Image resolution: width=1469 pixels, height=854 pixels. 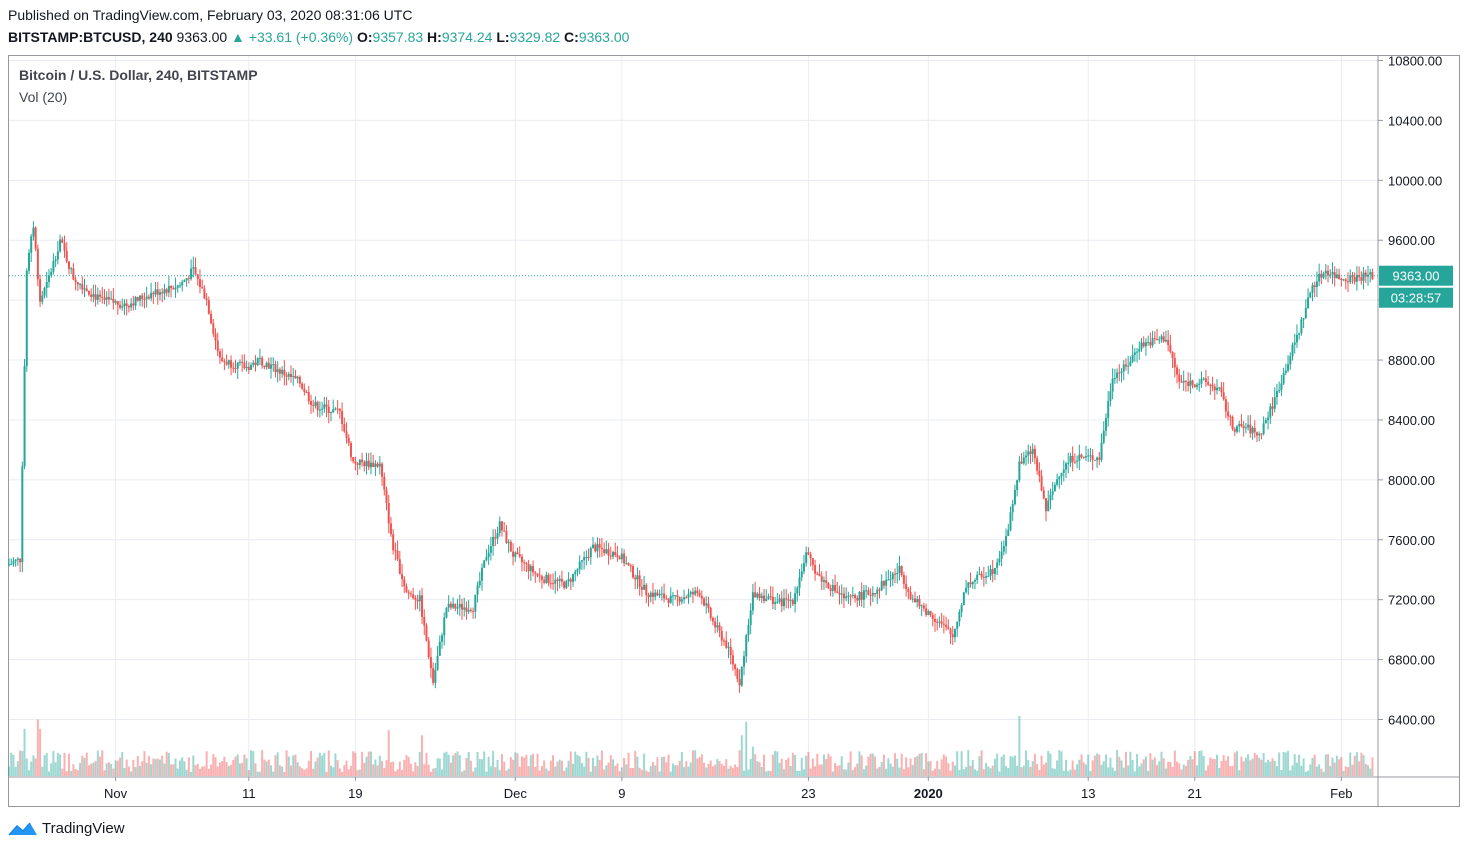 I want to click on high-label: H:, so click(x=434, y=37).